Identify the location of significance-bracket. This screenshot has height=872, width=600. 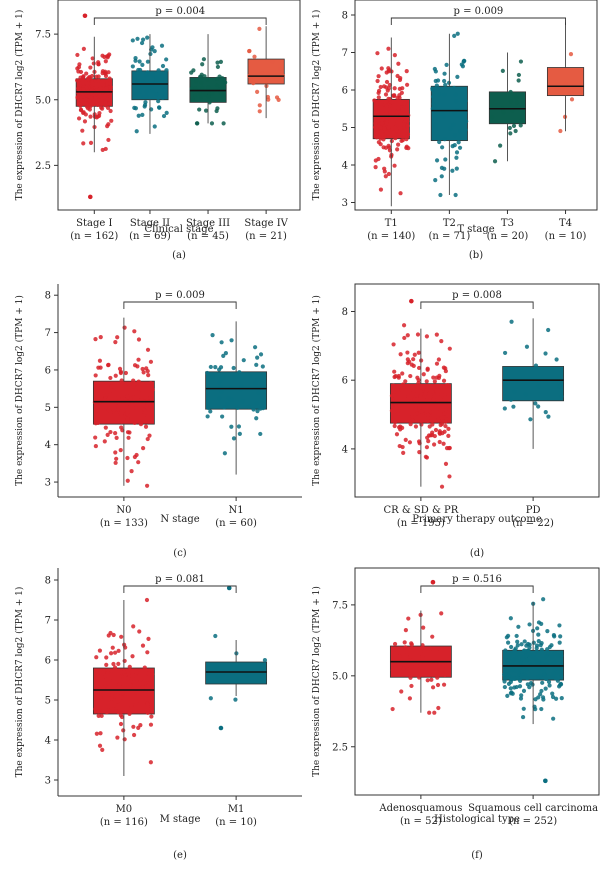
(180, 305).